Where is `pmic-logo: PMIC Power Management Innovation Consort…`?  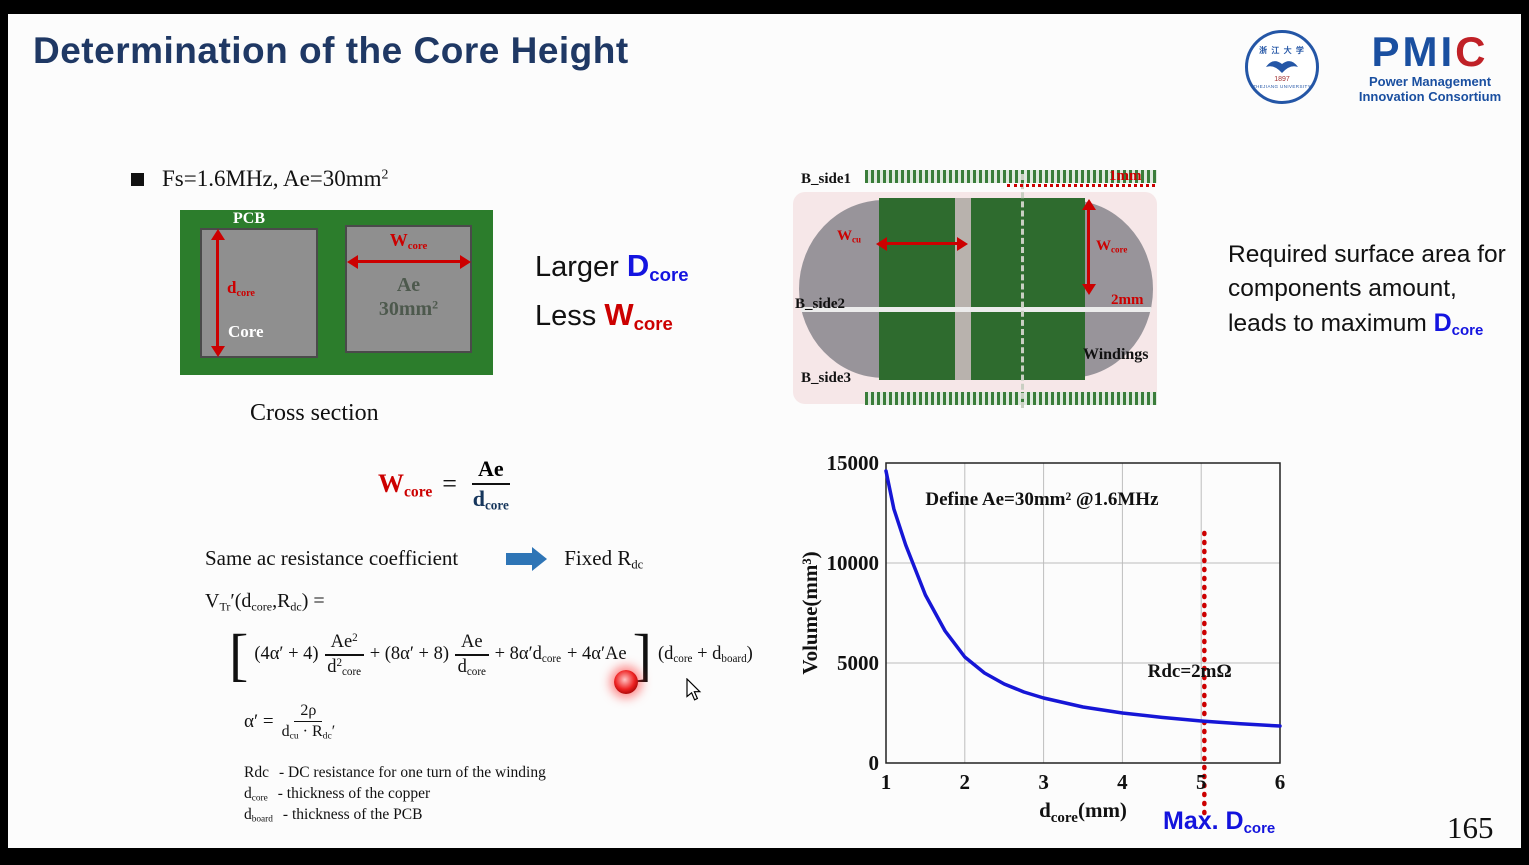 pmic-logo: PMIC Power Management Innovation Consort… is located at coordinates (1430, 67).